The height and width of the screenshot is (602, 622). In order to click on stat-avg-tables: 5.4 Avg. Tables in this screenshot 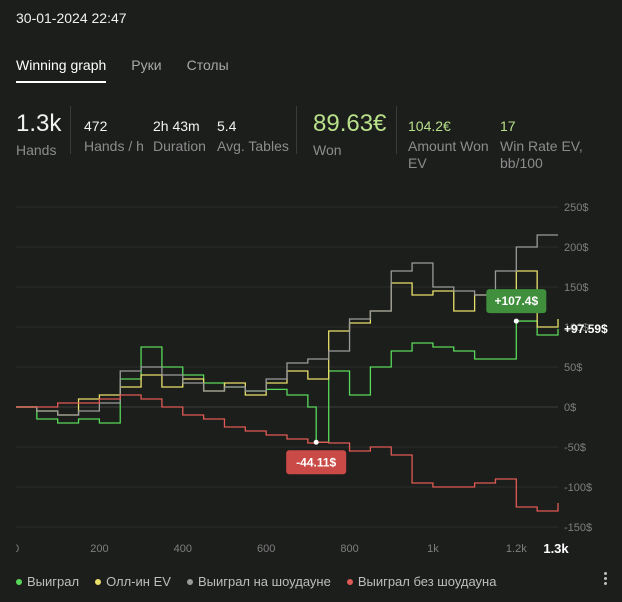, I will do `click(253, 136)`.